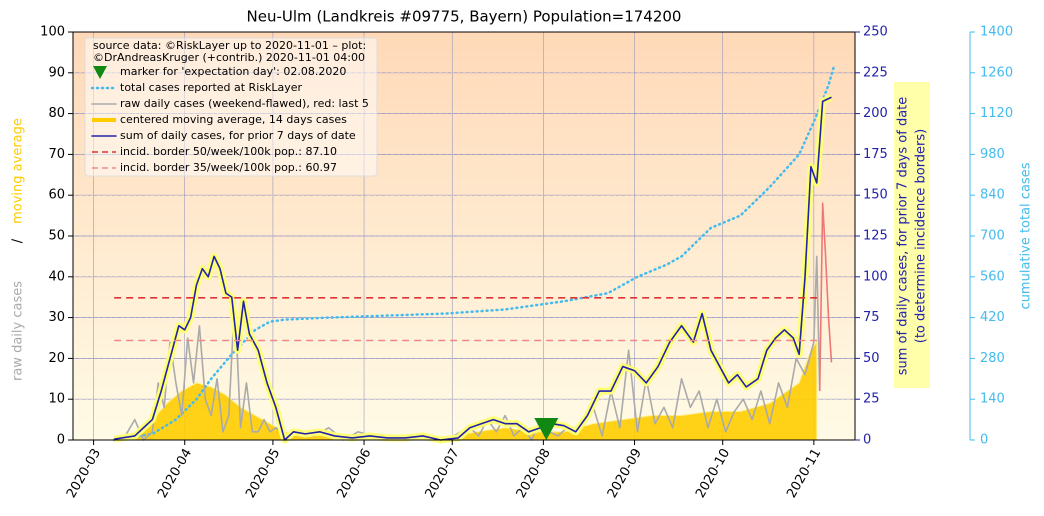 The height and width of the screenshot is (516, 1044). I want to click on series-line, so click(825, 297).